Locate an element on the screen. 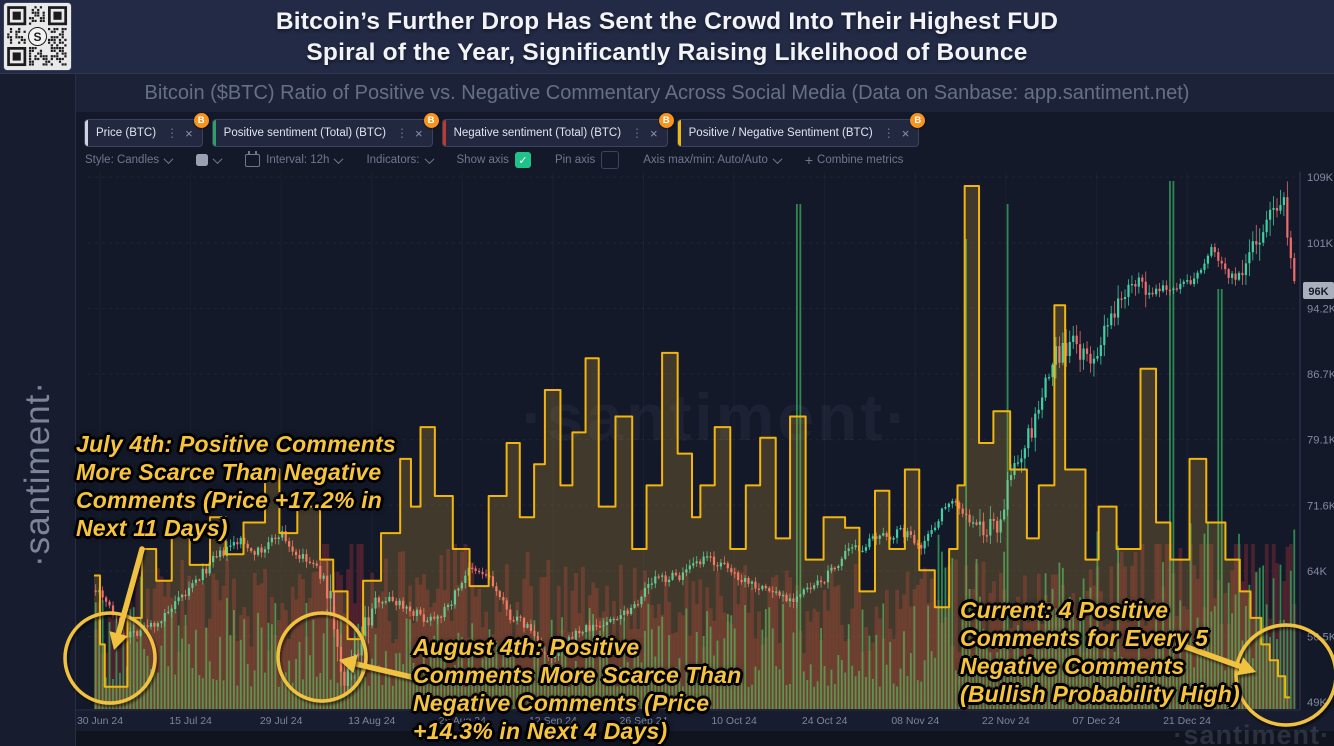  tab-label: Price (BTC) is located at coordinates (126, 133).